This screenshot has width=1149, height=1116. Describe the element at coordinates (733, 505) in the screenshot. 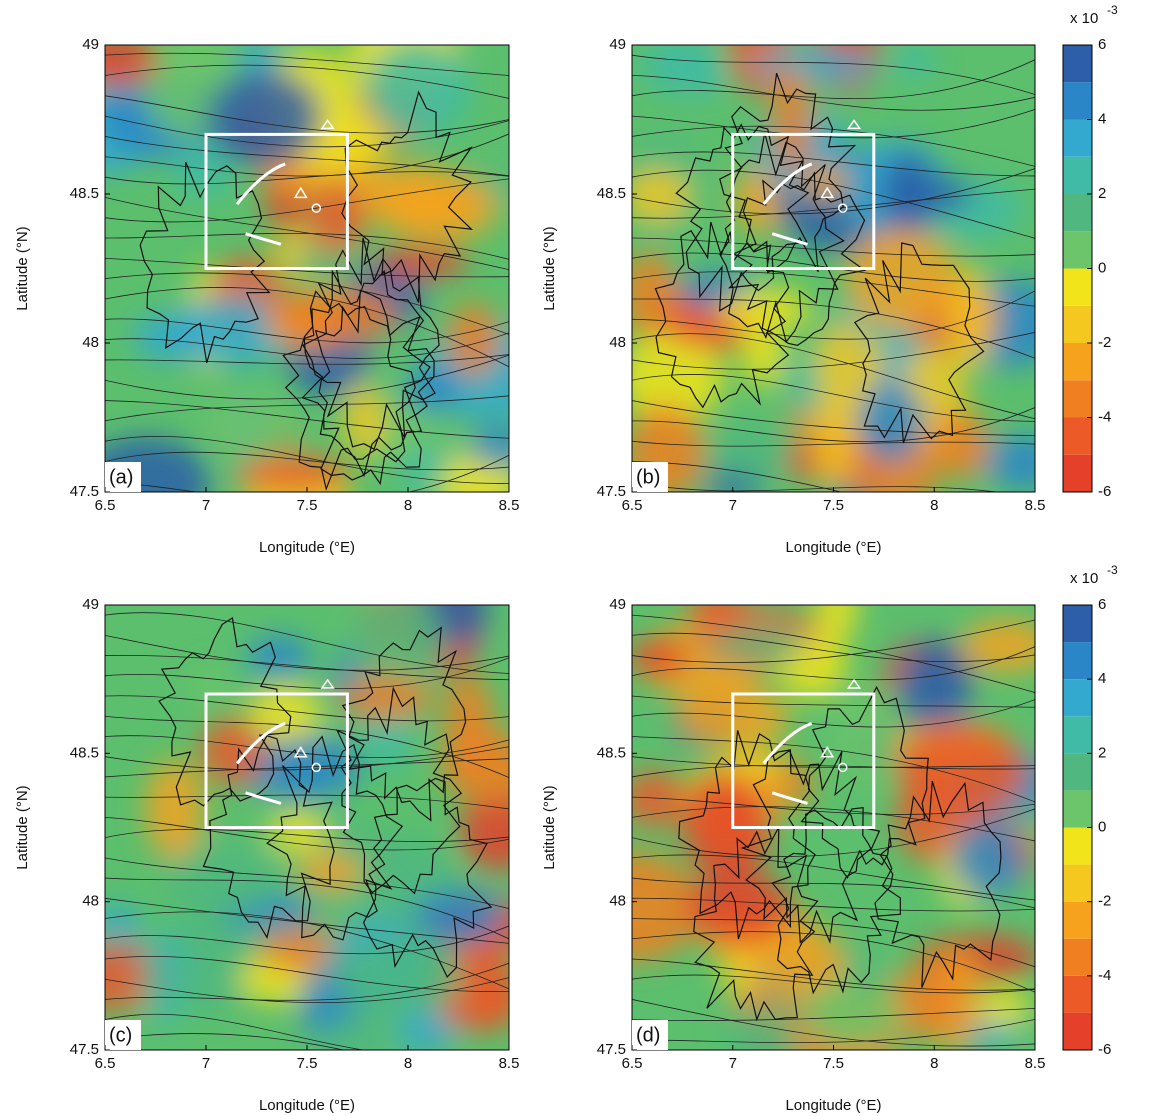

I see `x-tick-label: 7` at that location.